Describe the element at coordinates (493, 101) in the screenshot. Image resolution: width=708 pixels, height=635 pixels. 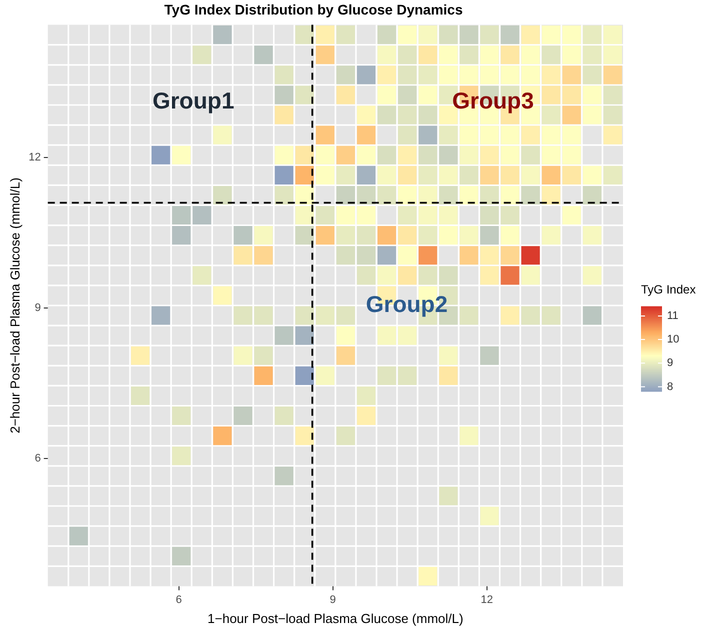
I see `annotation: Group3` at that location.